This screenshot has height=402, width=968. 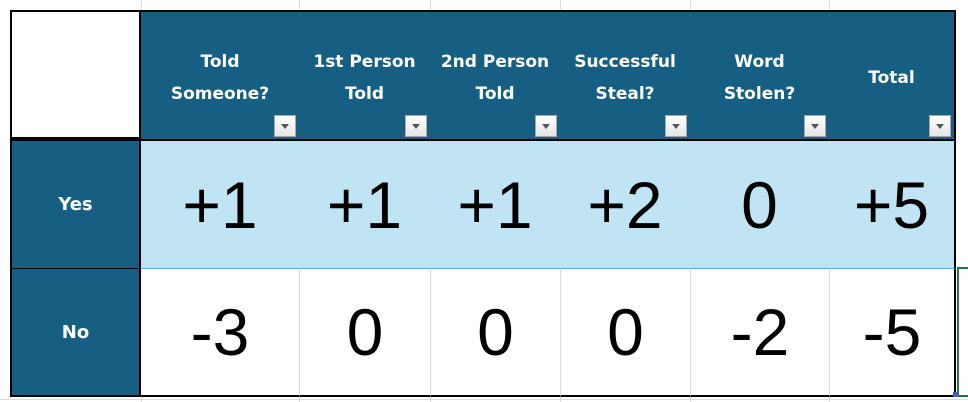 What do you see at coordinates (75, 203) in the screenshot?
I see `row-label-yes: Yes` at bounding box center [75, 203].